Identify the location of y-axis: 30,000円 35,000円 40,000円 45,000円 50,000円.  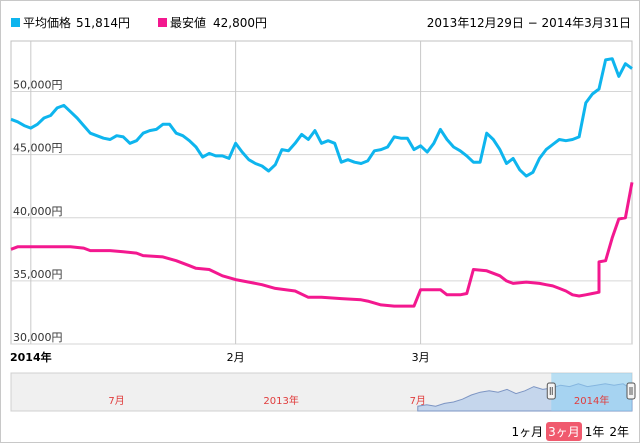
(38, 212).